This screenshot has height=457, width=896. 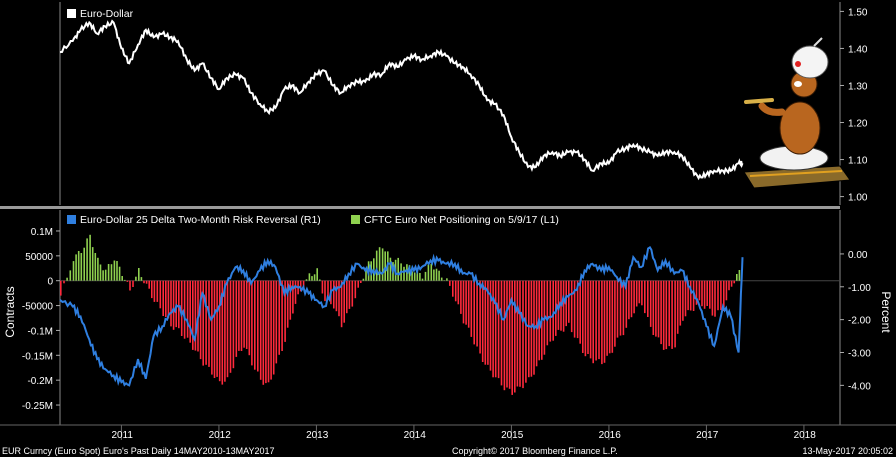 What do you see at coordinates (317, 435) in the screenshot?
I see `x-tick-label: 2013` at bounding box center [317, 435].